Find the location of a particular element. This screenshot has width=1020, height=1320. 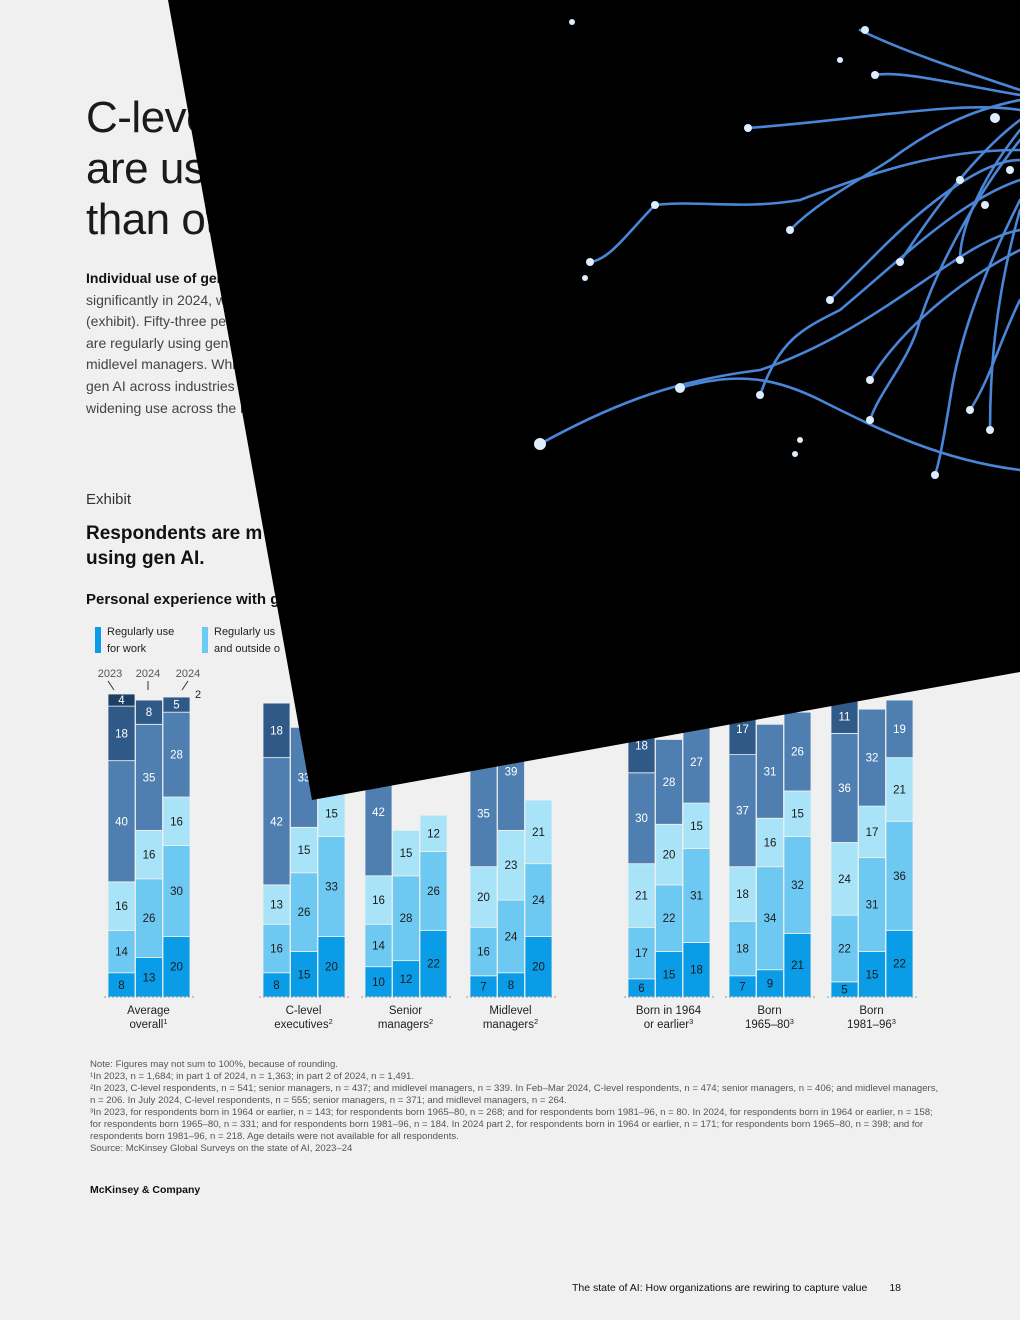

category-label: overall1 is located at coordinates (148, 1024).